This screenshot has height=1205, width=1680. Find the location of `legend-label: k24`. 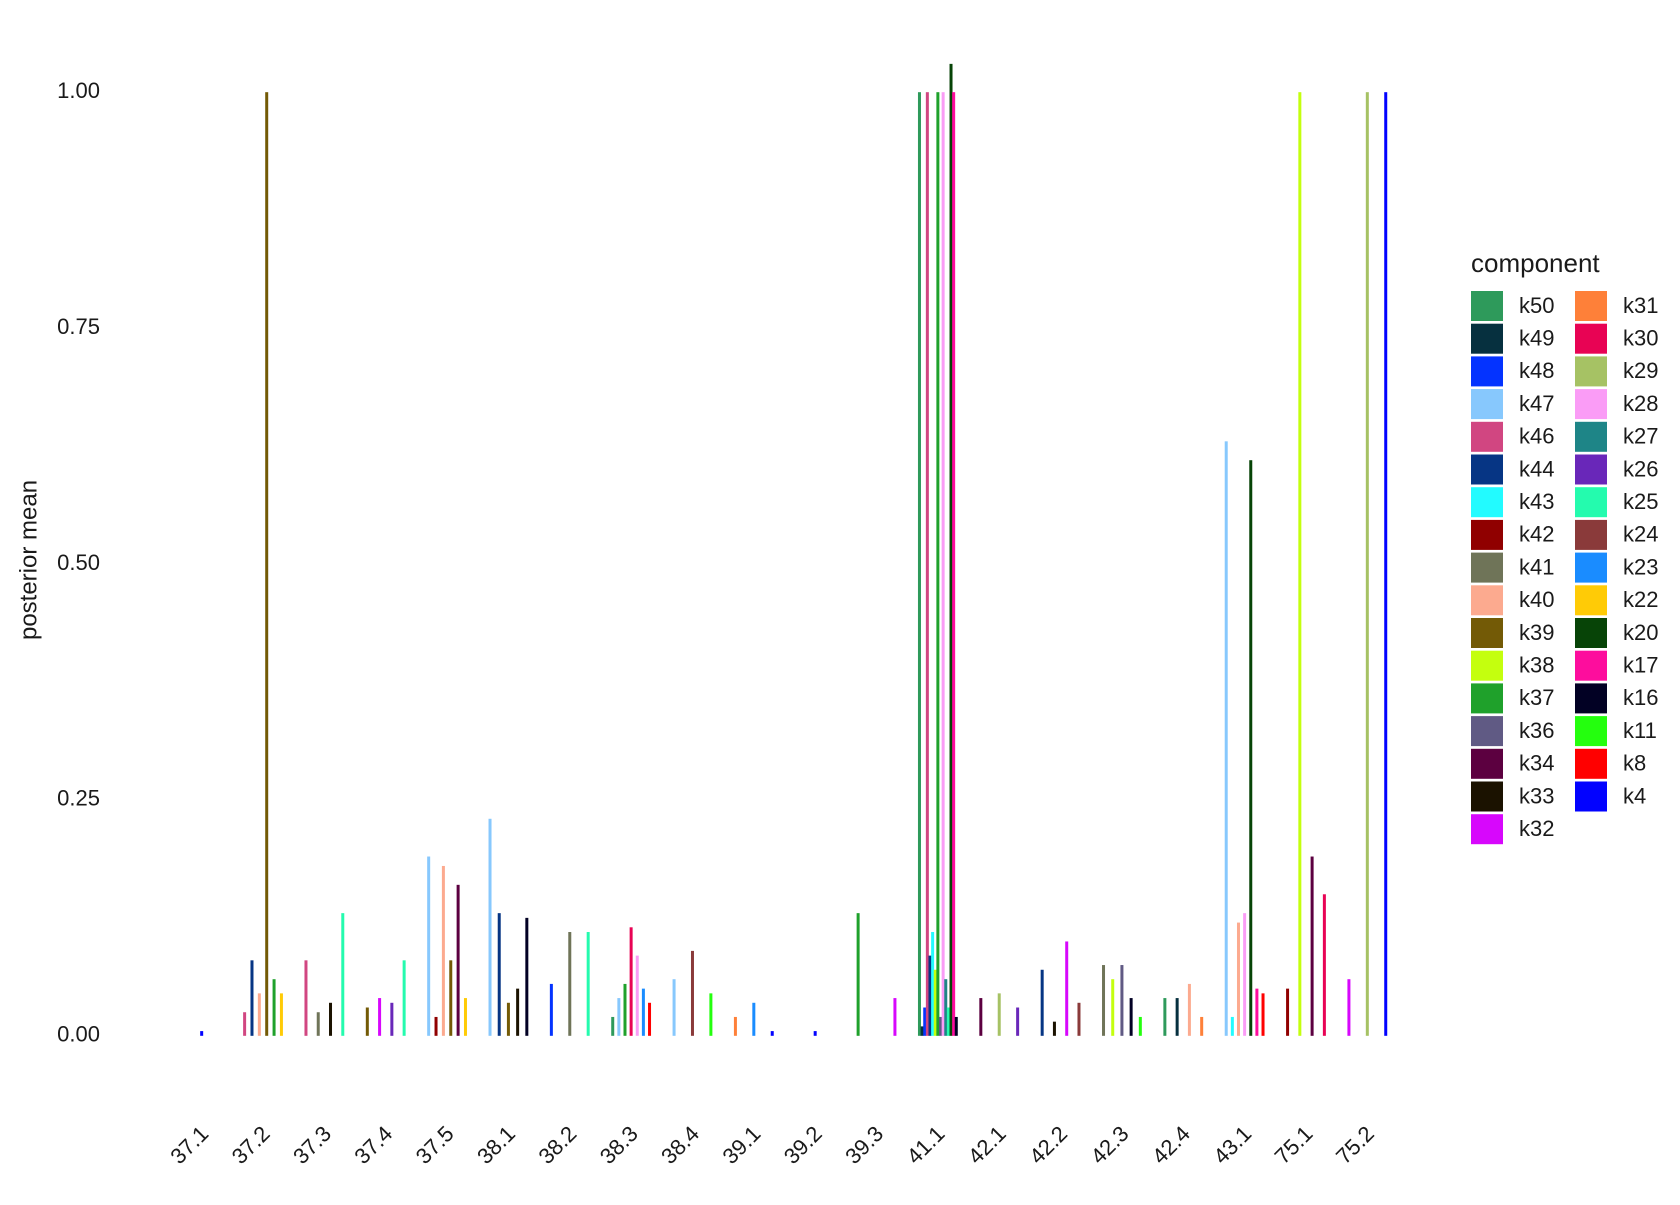

legend-label: k24 is located at coordinates (1640, 534).